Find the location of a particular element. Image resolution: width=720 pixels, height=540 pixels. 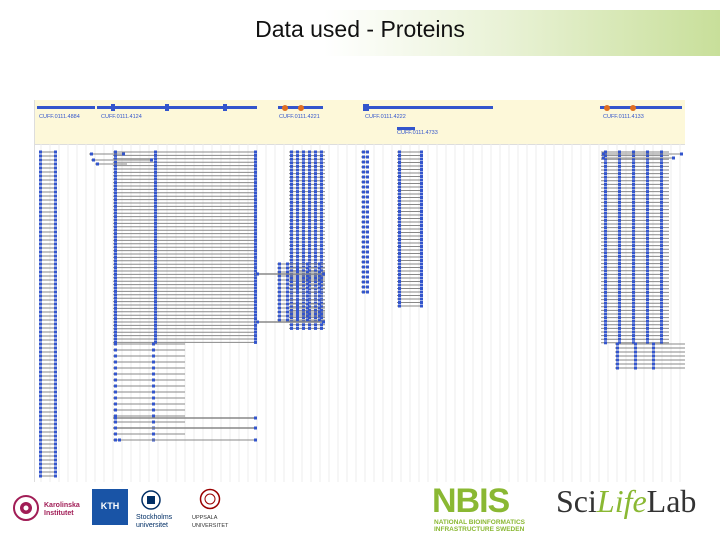

scilife-part-life: Life is located at coordinates (621, 501).